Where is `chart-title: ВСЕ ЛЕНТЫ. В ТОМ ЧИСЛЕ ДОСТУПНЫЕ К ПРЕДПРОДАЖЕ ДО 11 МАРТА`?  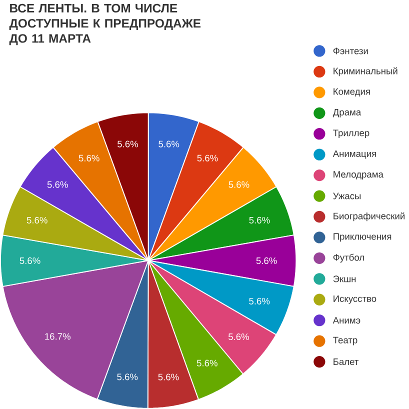 chart-title: ВСЕ ЛЕНТЫ. В ТОМ ЧИСЛЕ ДОСТУПНЫЕ К ПРЕДПРОДАЖЕ ДО 11 МАРТА is located at coordinates (105, 25).